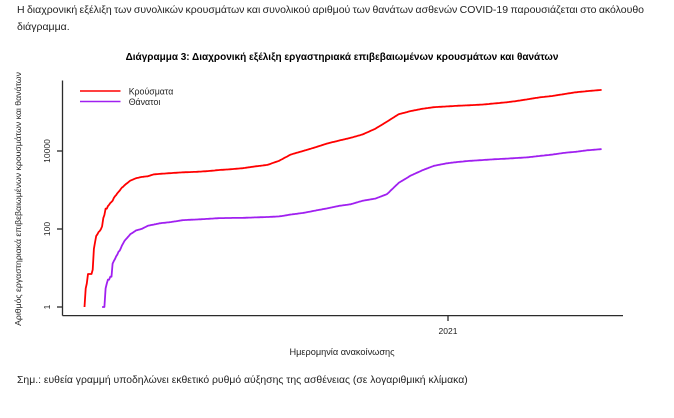 Image resolution: width=674 pixels, height=418 pixels. What do you see at coordinates (448, 331) in the screenshot?
I see `svg-text: 2021` at bounding box center [448, 331].